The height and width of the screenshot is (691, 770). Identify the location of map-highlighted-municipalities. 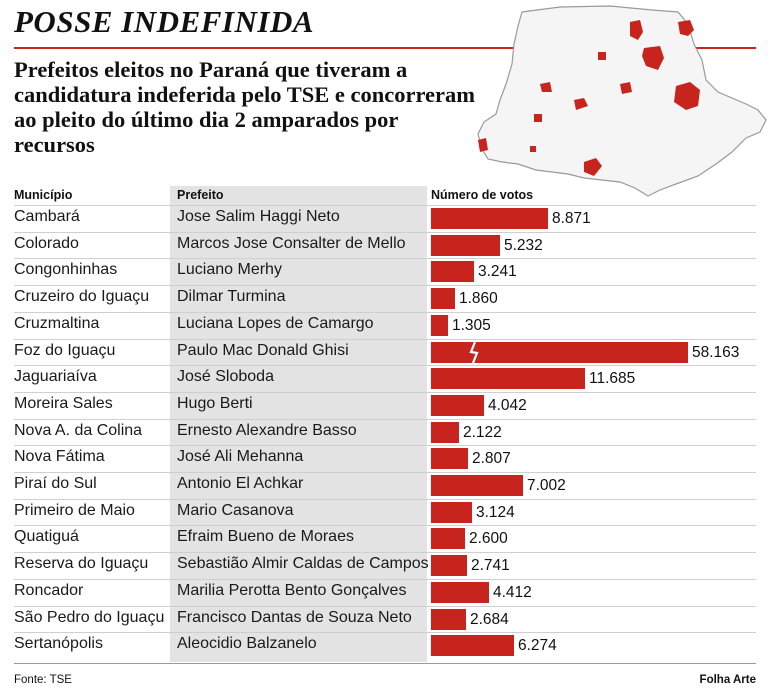
(589, 98).